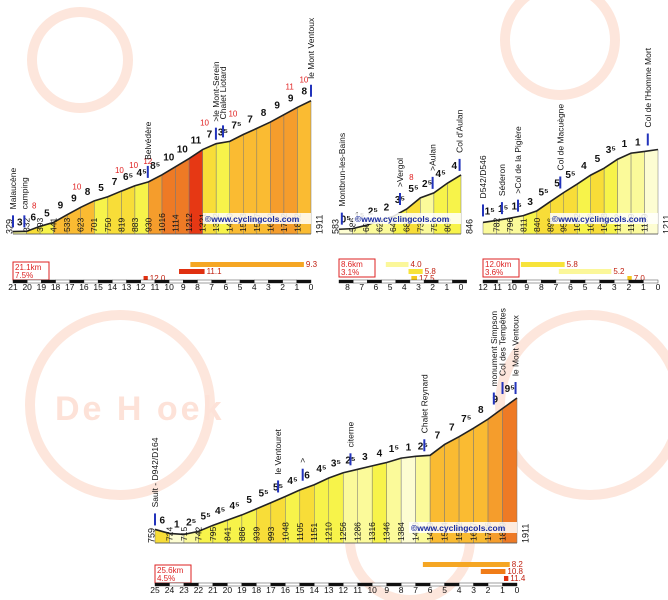 Image resolution: width=668 pixels, height=600 pixels. I want to click on elevation-label: 1210, so click(329, 531).